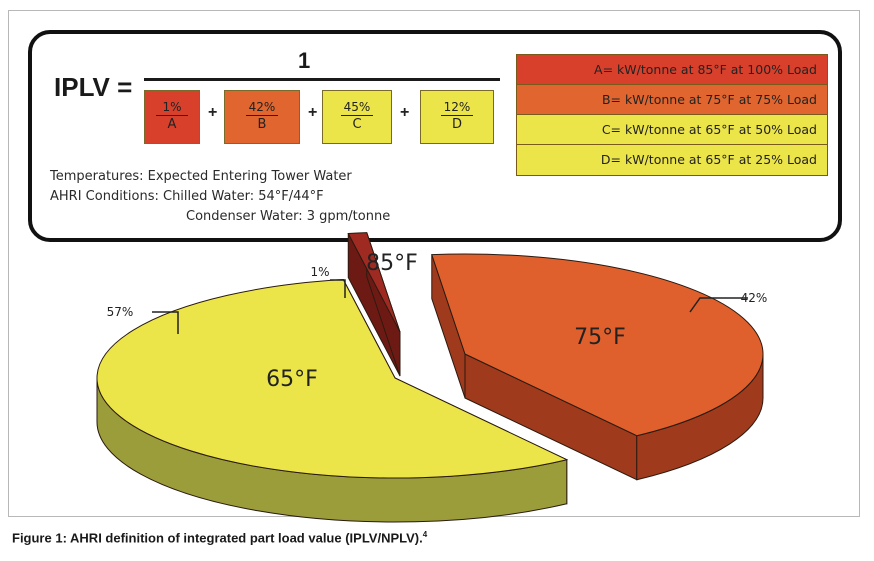  What do you see at coordinates (672, 70) in the screenshot?
I see `legend-row-a: A= kW/tonne at 85°F at 100% Load` at bounding box center [672, 70].